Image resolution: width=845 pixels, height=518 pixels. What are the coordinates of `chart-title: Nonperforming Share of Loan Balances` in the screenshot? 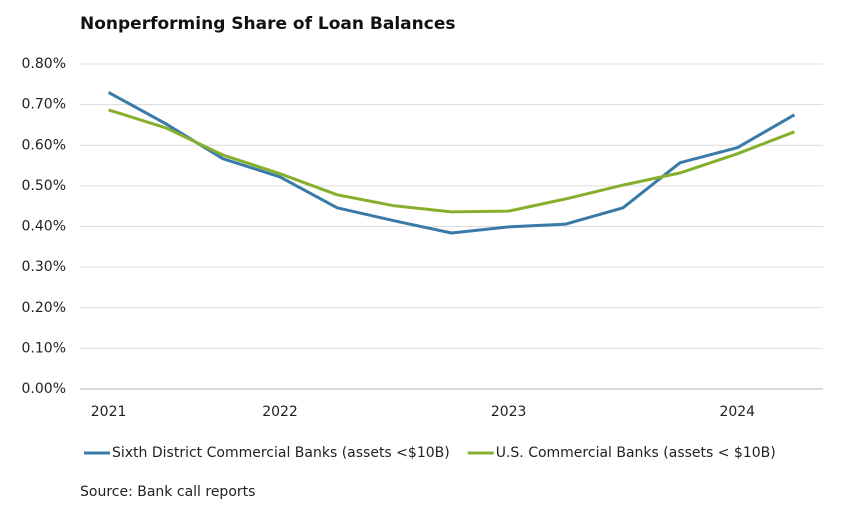 It's located at (268, 24).